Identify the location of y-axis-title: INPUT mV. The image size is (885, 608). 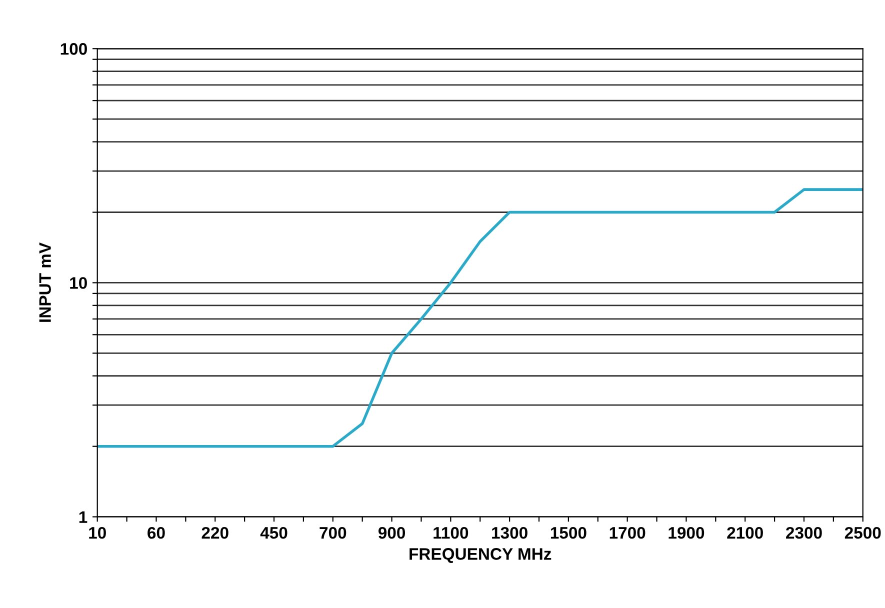
(45, 282).